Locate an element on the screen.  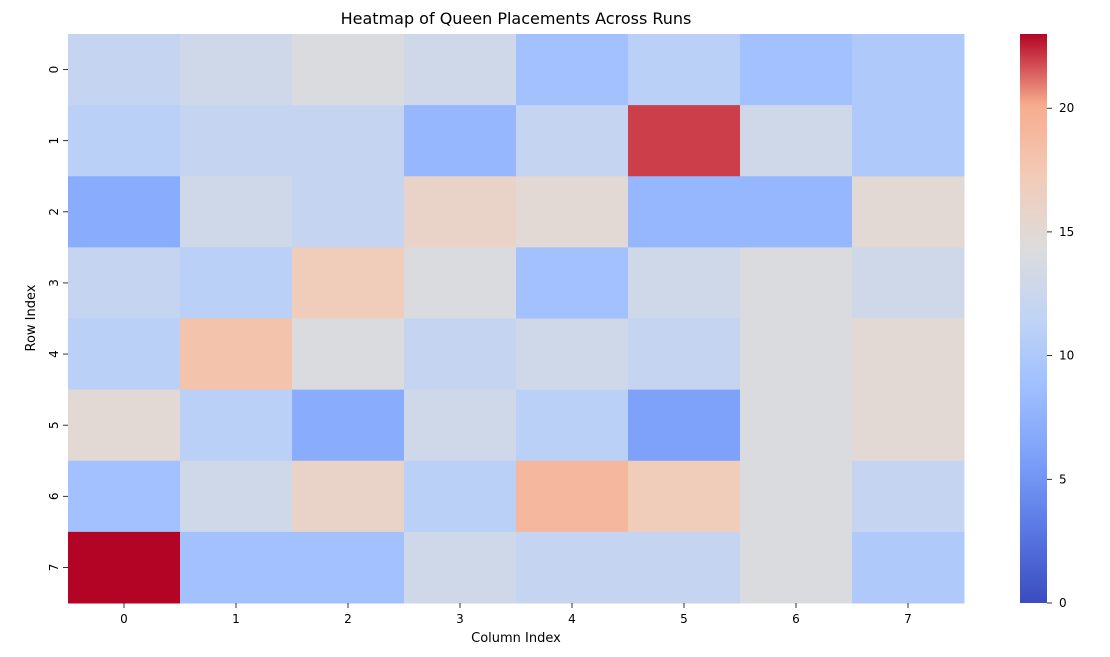
colorbar-gradient is located at coordinates (1033, 318).